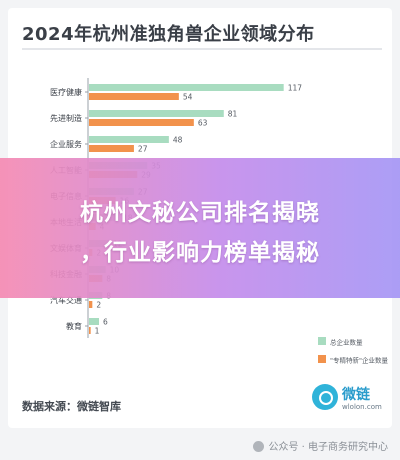 The height and width of the screenshot is (460, 400). I want to click on category-label: 汽车交通, so click(66, 300).